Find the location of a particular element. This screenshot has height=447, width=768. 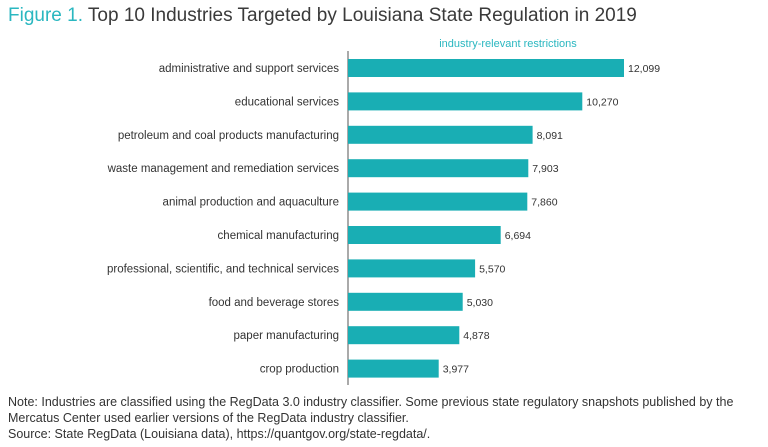

category-label: administrative and support services is located at coordinates (249, 69).